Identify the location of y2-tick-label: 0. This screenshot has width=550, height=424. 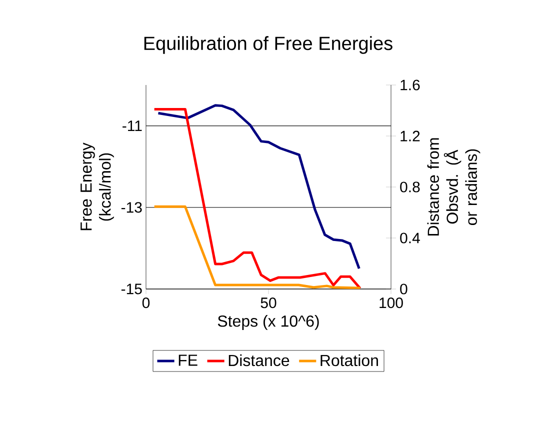
(404, 289).